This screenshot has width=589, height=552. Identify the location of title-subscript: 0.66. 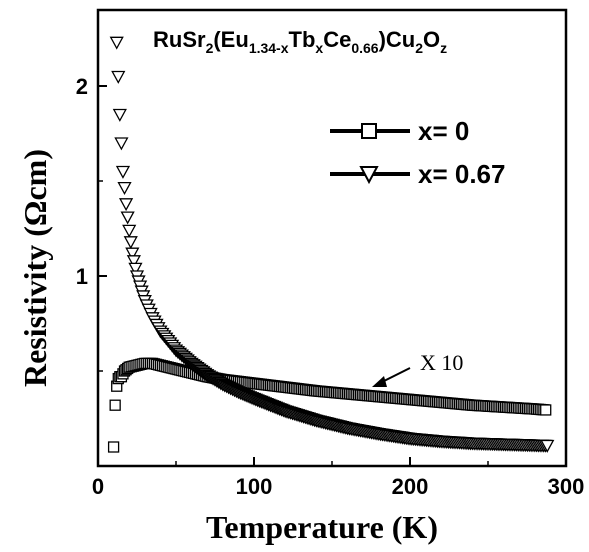
(364, 48).